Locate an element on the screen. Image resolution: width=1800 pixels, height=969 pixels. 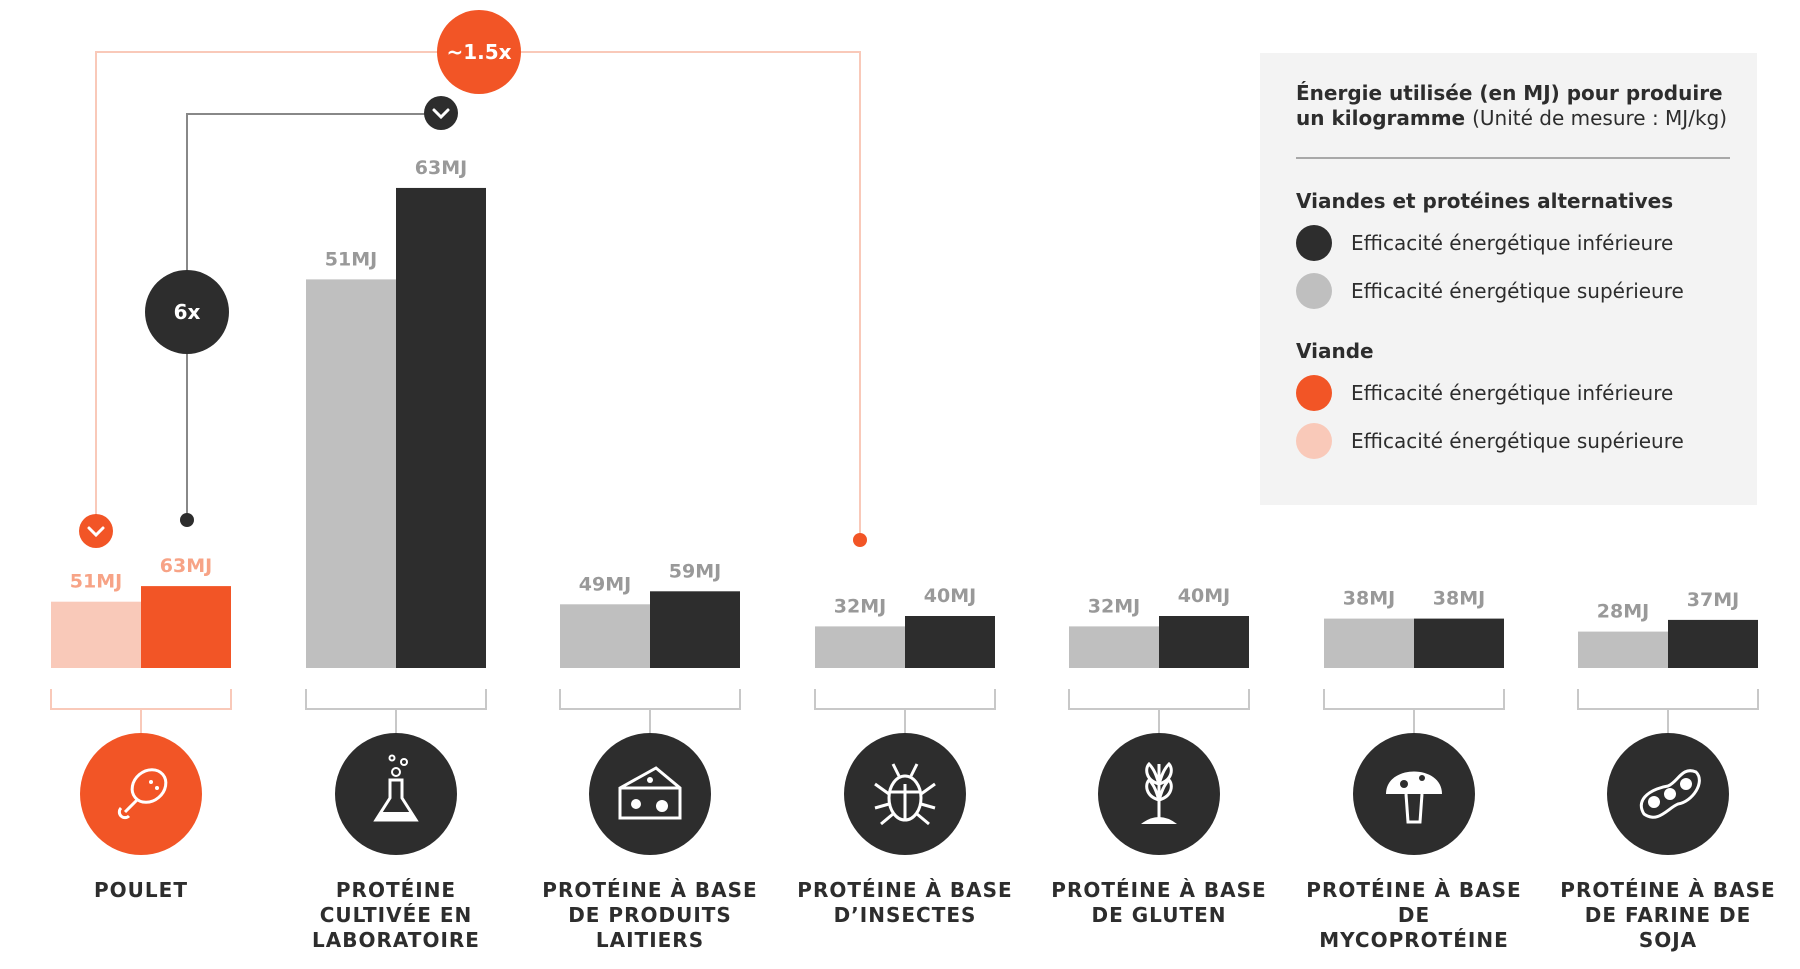
connector-line-dark is located at coordinates (313, 316).